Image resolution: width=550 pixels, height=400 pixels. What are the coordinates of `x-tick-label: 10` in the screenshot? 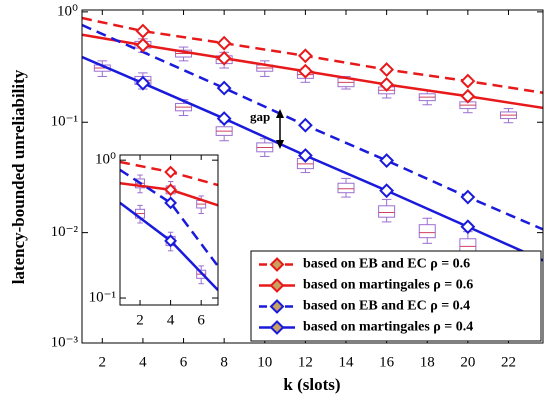 It's located at (264, 362).